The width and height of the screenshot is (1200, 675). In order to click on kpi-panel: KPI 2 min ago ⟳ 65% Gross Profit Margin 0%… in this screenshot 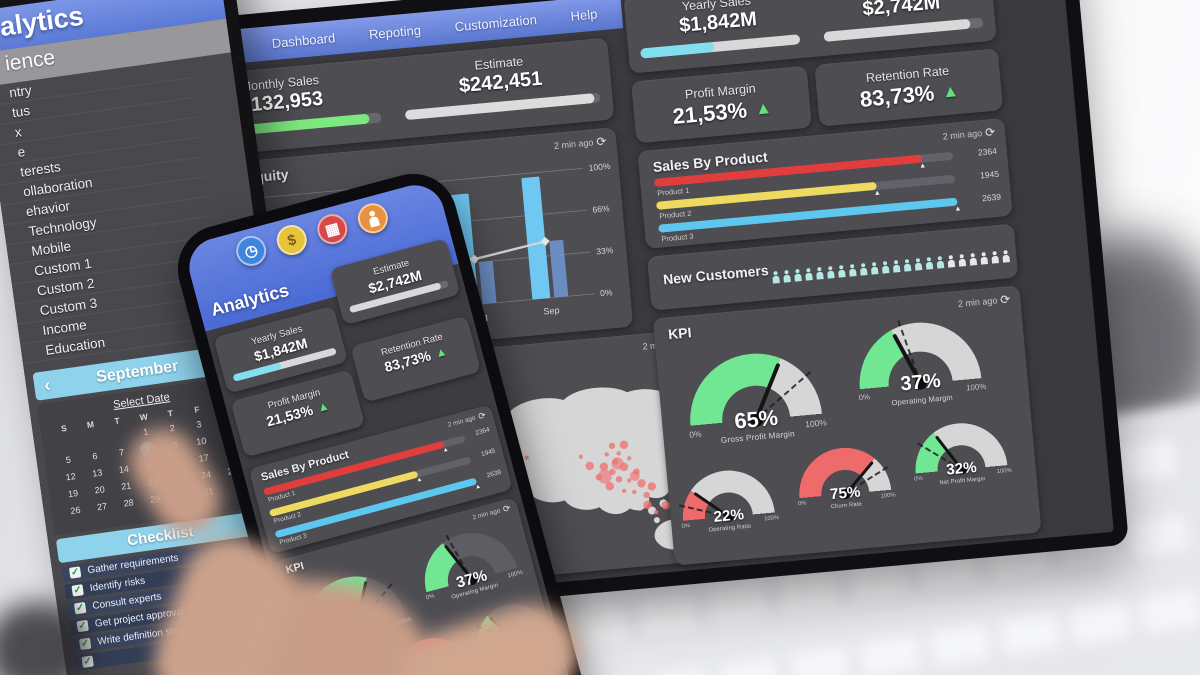, I will do `click(847, 426)`.